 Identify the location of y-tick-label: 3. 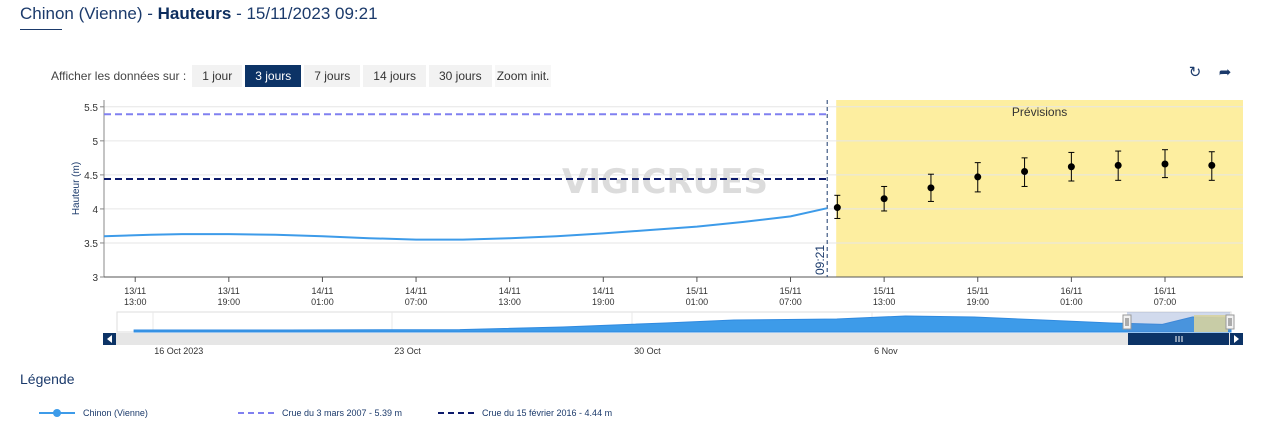
(95, 278).